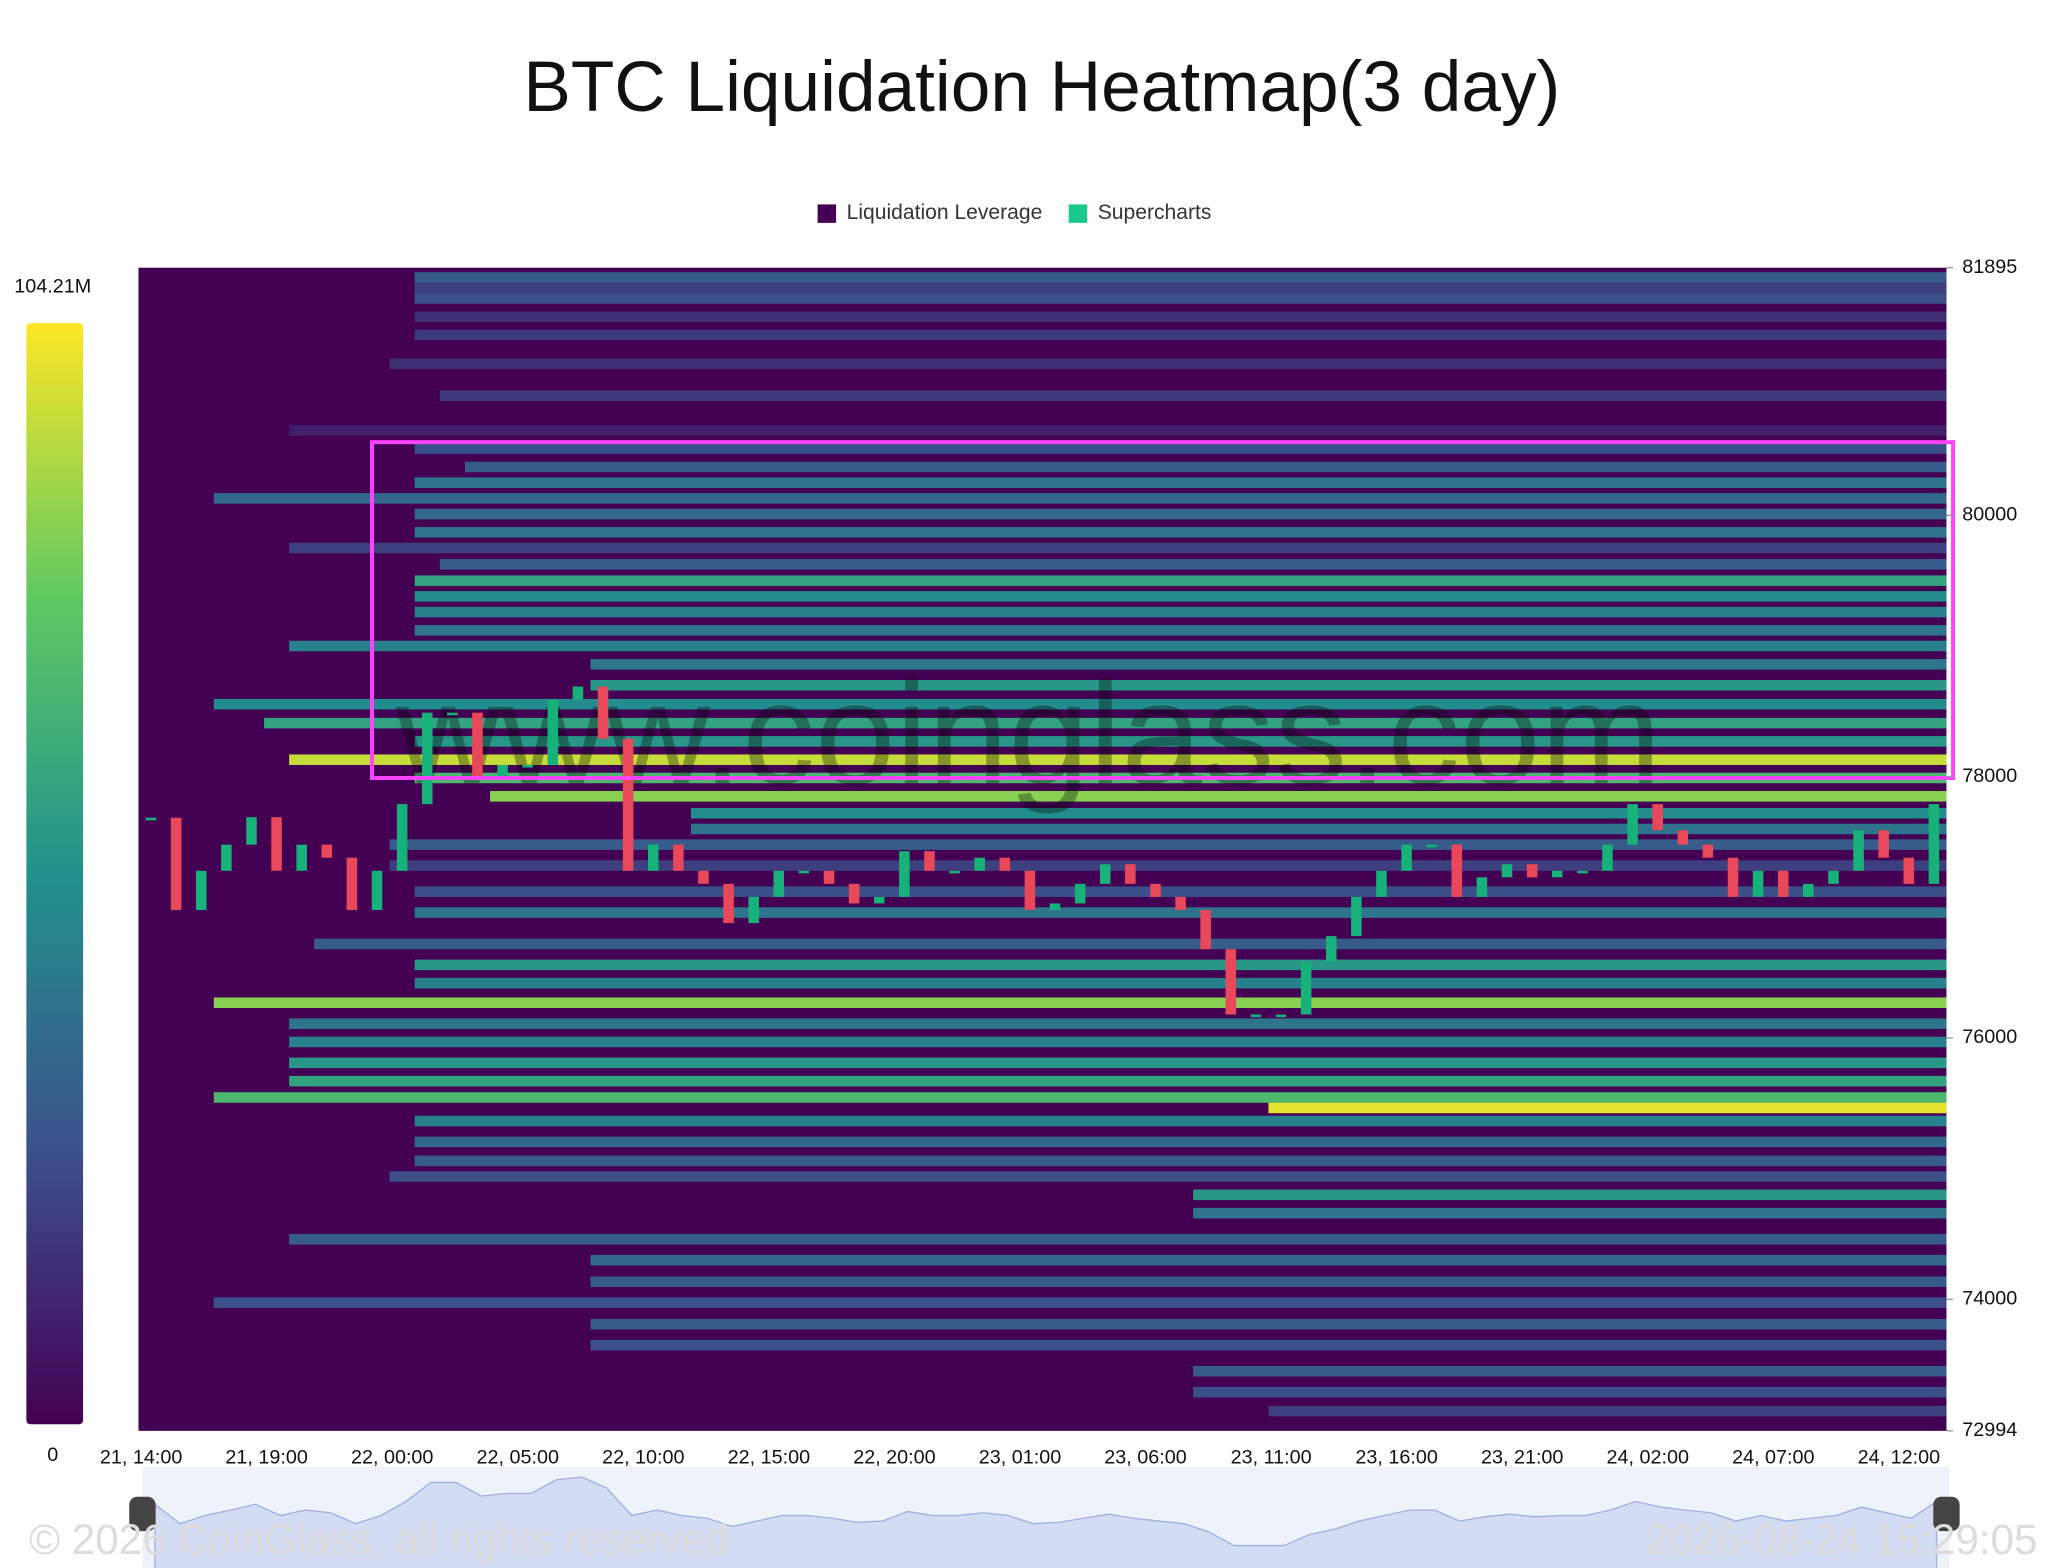  Describe the element at coordinates (1989, 1037) in the screenshot. I see `y-tick-label: 76000` at that location.